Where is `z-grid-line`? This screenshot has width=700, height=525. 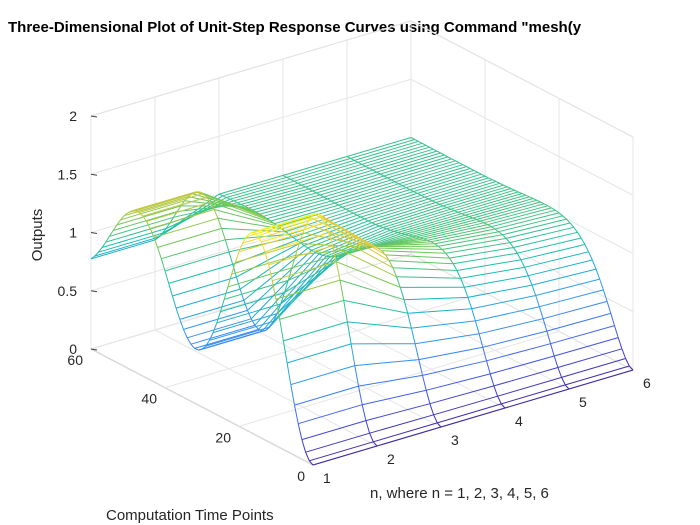
z-grid-line is located at coordinates (251, 126).